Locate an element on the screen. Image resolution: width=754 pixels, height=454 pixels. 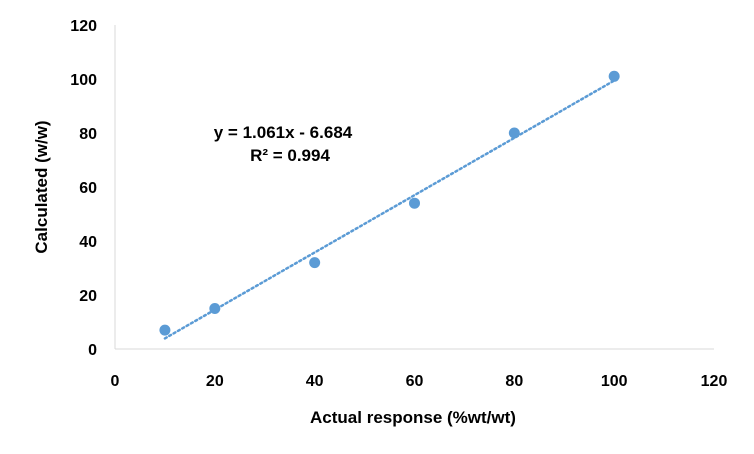
trendline-equation: y = 1.061x - 6.684 is located at coordinates (283, 132).